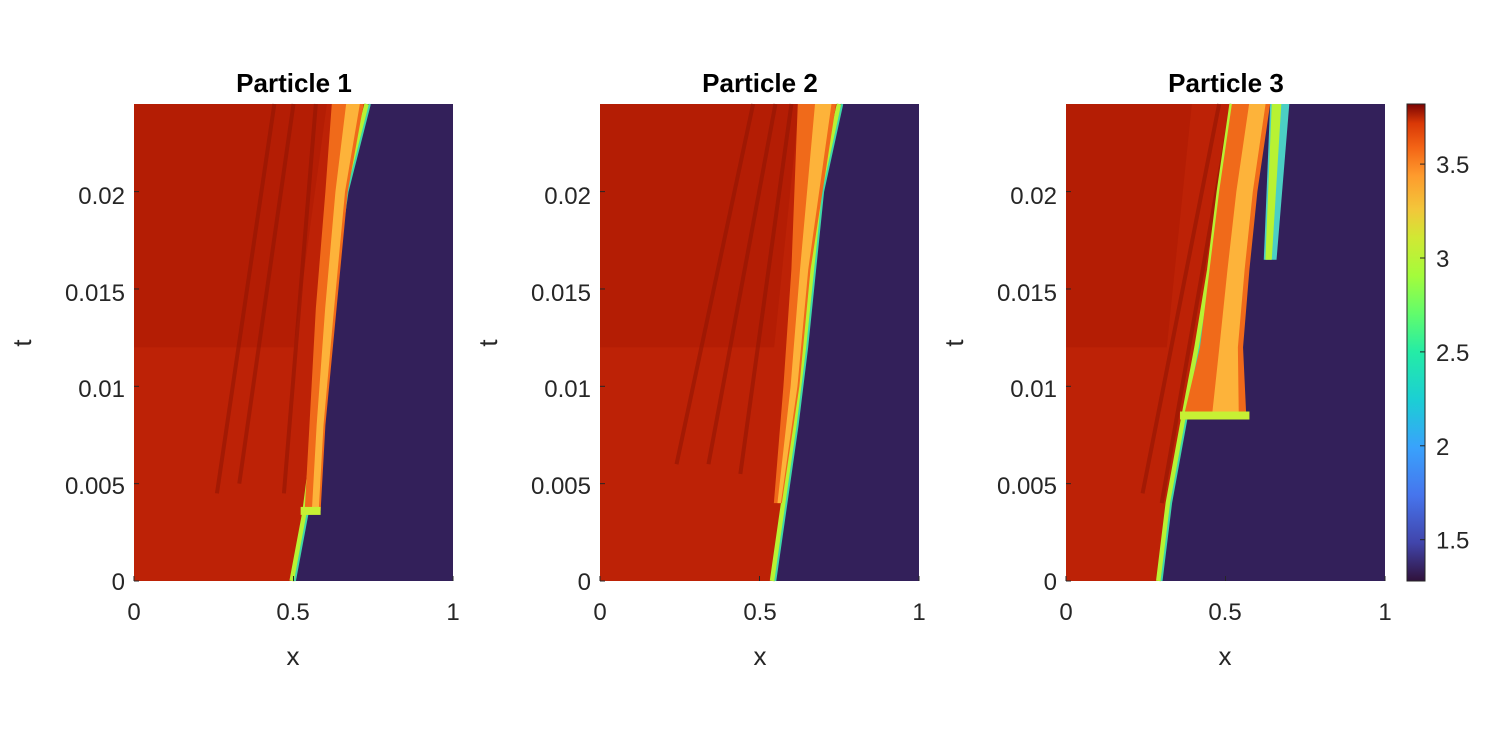  Describe the element at coordinates (759, 612) in the screenshot. I see `panel-2-xtick-1: 0.5` at that location.